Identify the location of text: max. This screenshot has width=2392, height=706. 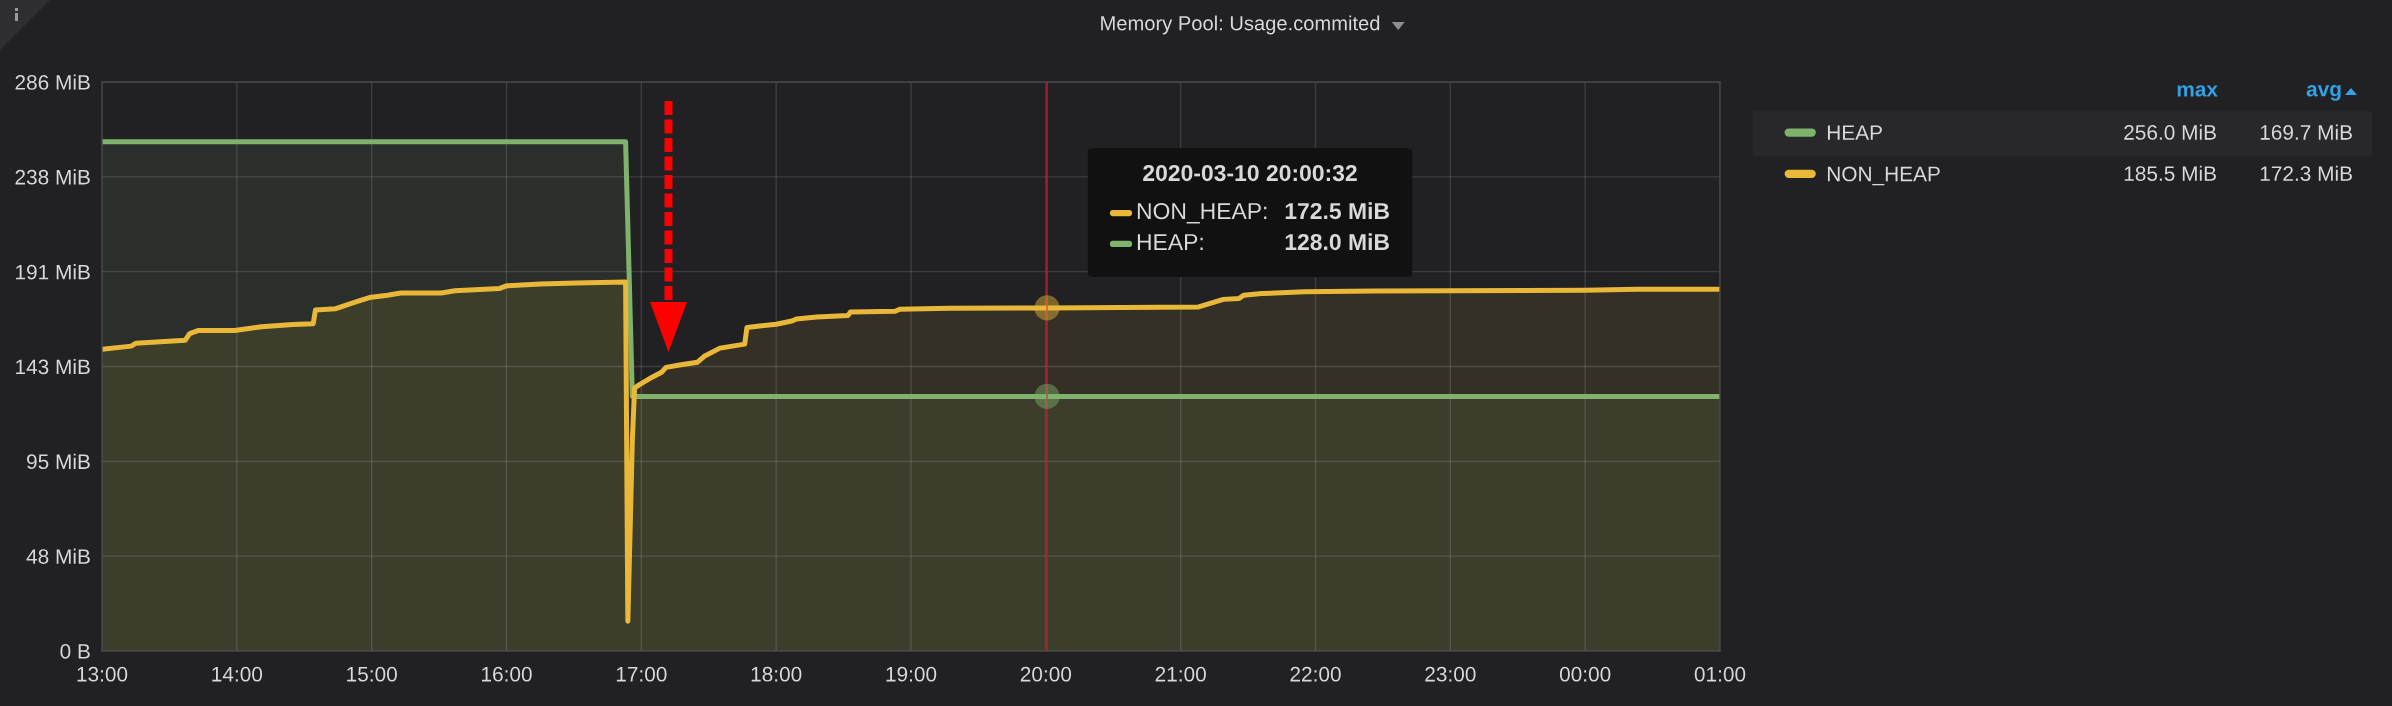
(2197, 91).